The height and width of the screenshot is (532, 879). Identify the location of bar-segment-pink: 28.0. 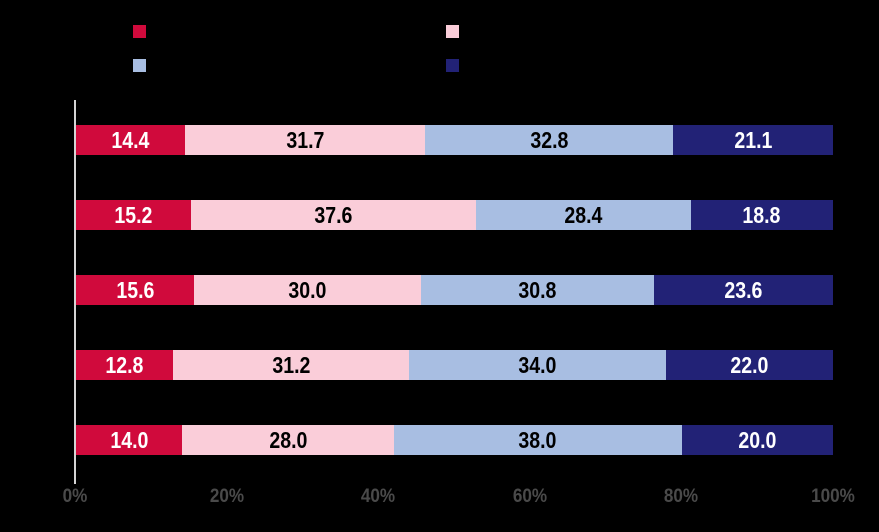
(287, 440).